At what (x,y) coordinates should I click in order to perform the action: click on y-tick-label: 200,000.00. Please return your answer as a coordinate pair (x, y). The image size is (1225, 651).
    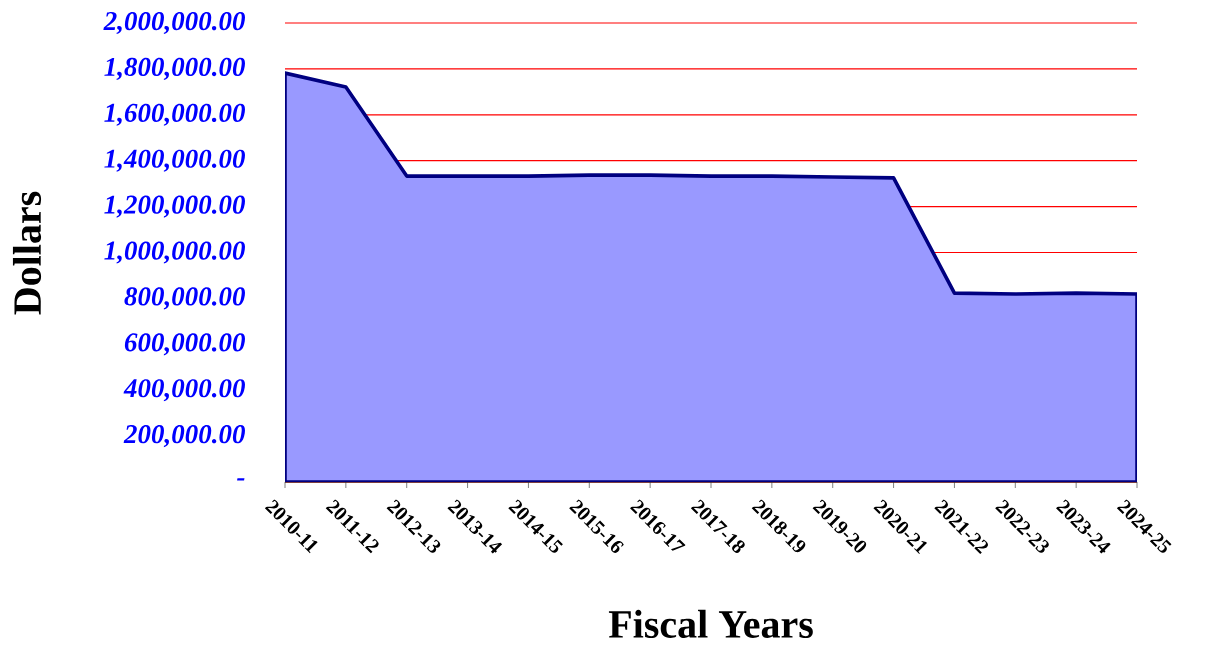
    Looking at the image, I should click on (184, 436).